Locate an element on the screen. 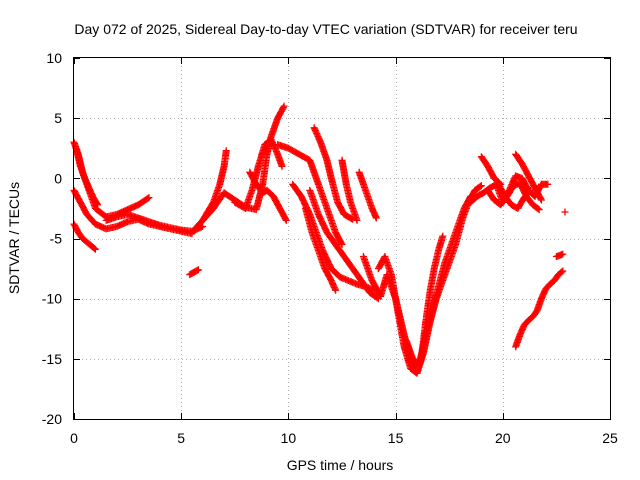  series-track-f is located at coordinates (194, 272).